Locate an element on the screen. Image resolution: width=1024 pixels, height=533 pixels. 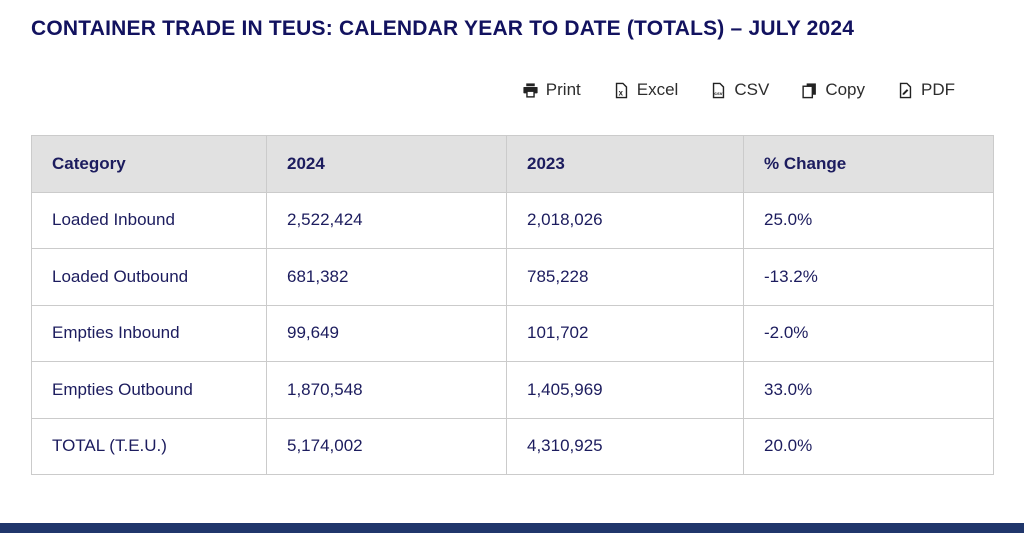
excel-button: x Excel is located at coordinates (646, 90).